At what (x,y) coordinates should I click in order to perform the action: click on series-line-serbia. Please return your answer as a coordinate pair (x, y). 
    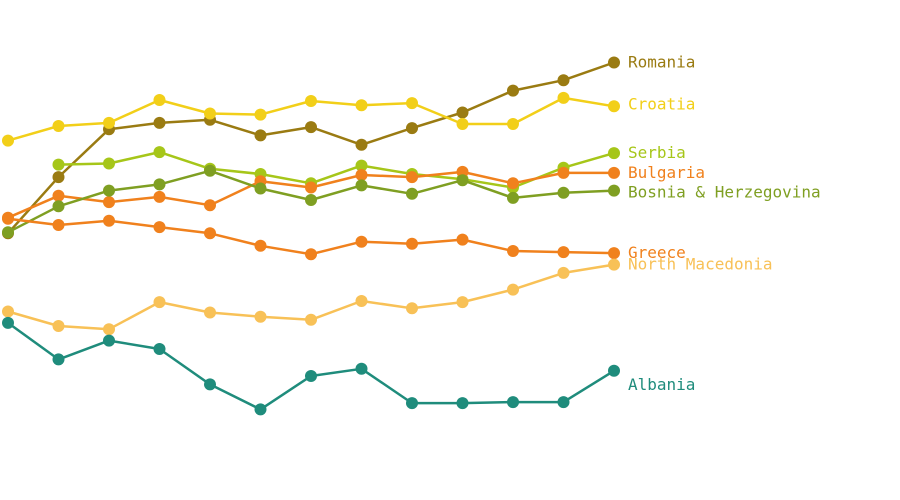
    Looking at the image, I should click on (336, 169).